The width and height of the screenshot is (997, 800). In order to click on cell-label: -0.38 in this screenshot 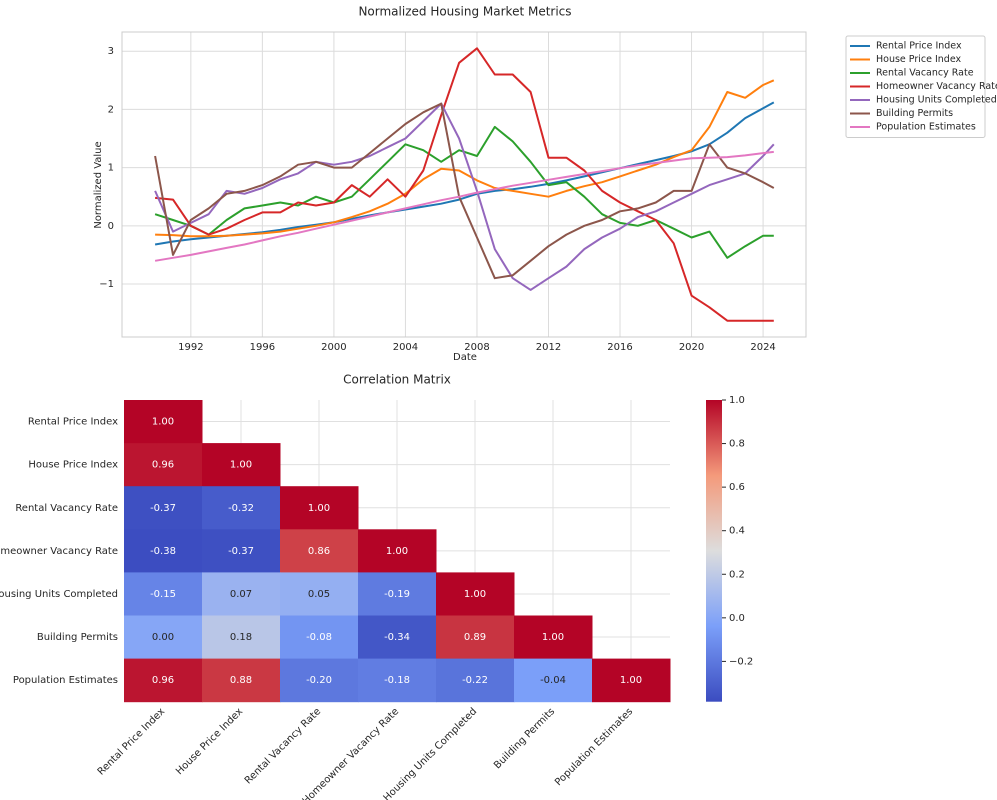, I will do `click(163, 551)`.